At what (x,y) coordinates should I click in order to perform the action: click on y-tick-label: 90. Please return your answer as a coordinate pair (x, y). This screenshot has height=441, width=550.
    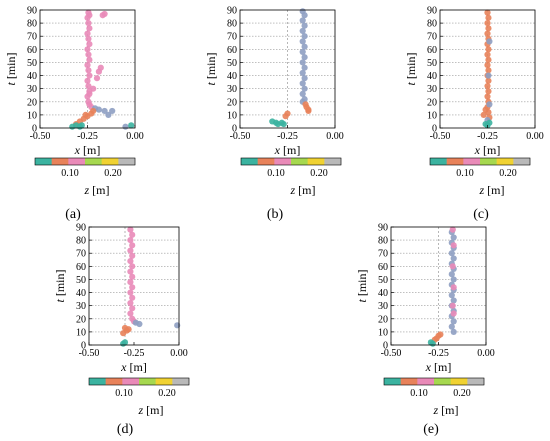
    Looking at the image, I should click on (383, 228).